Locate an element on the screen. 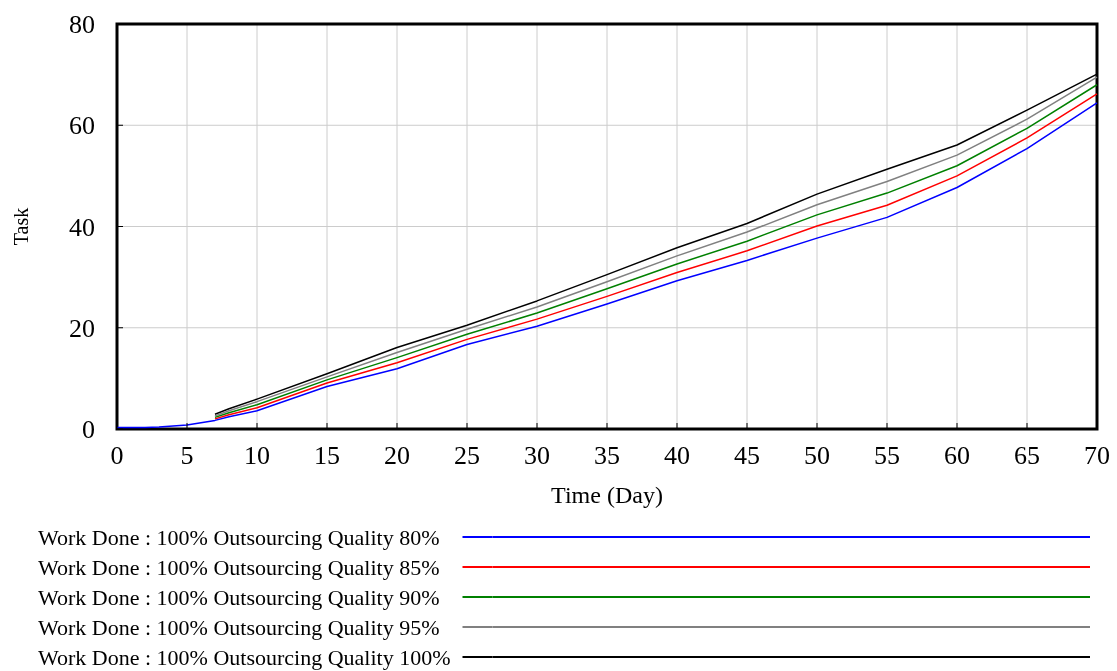 The height and width of the screenshot is (671, 1117). legend-label: Work Done : 100% Outsourcing Quality 90% is located at coordinates (239, 597).